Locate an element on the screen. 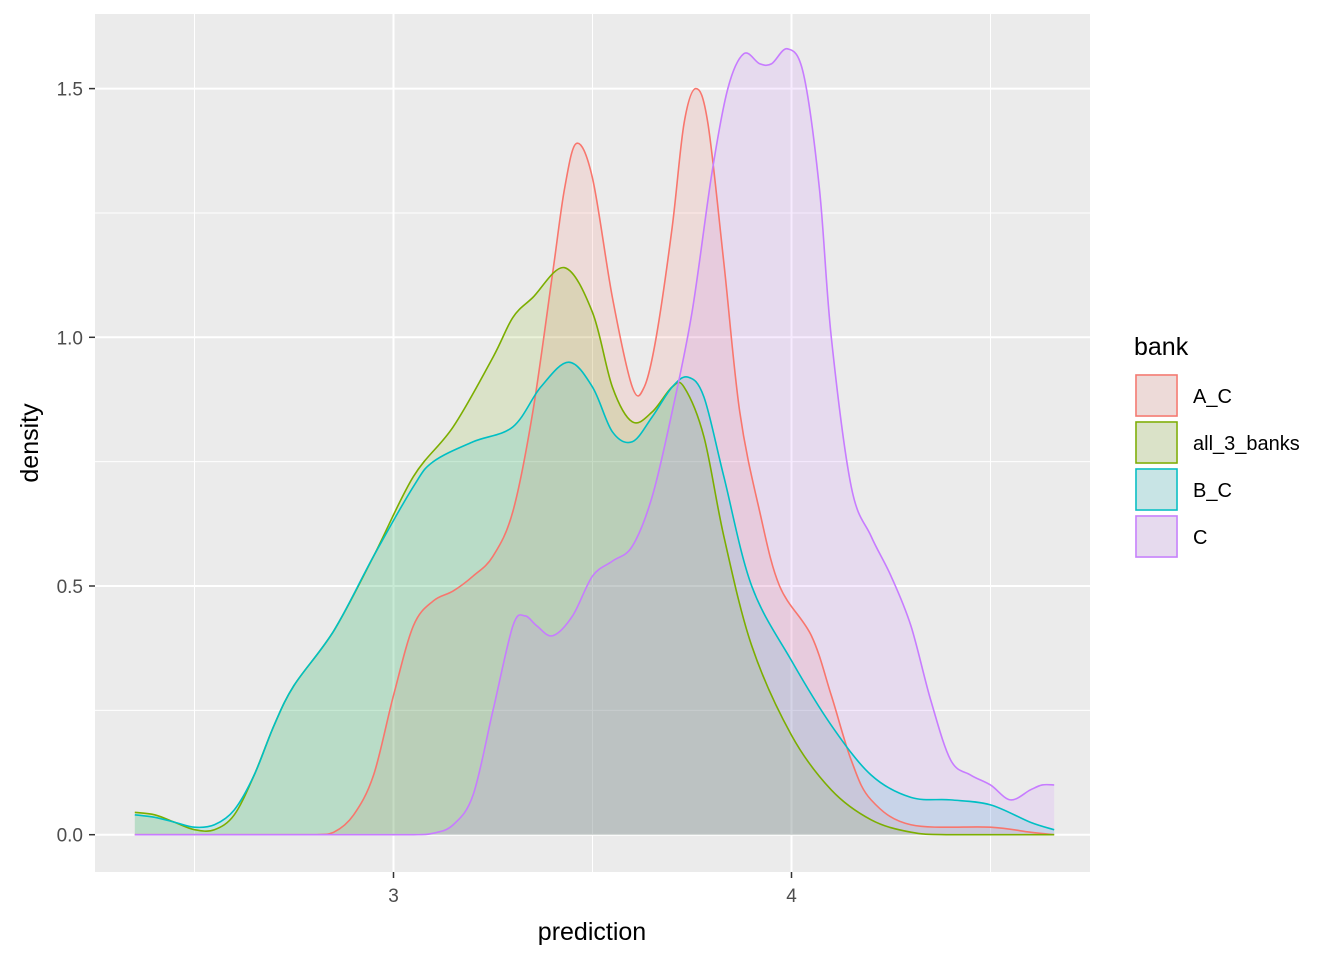 The width and height of the screenshot is (1344, 960). legend-key-bg-c is located at coordinates (1156, 536).